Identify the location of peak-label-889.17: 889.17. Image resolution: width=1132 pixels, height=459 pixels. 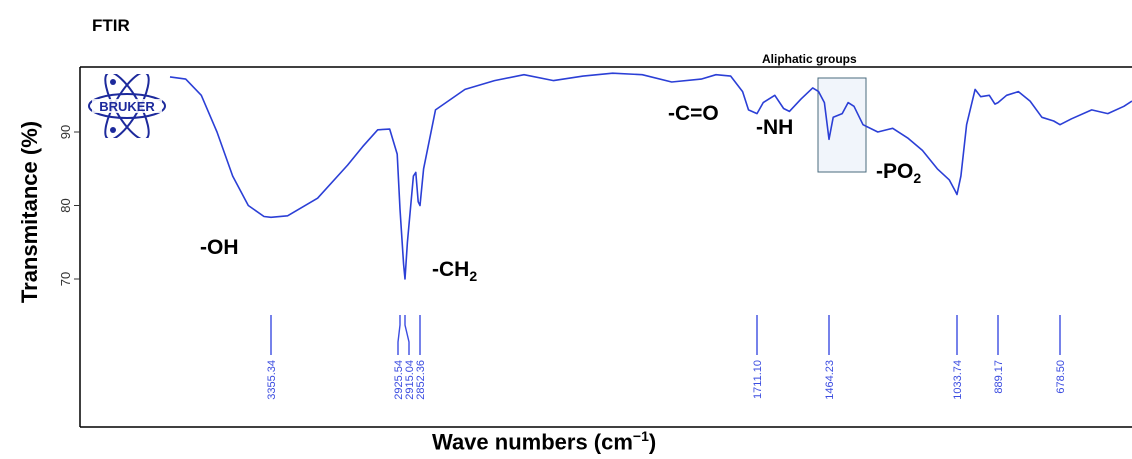
(999, 377).